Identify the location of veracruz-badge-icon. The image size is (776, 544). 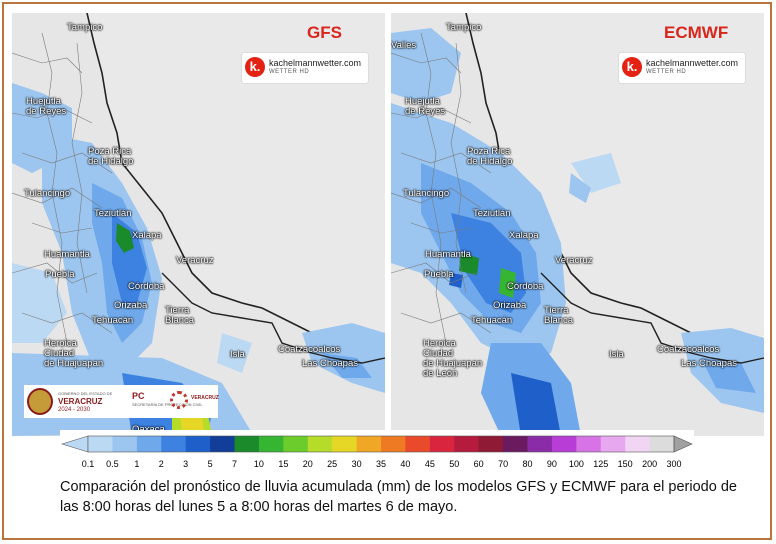
(179, 400).